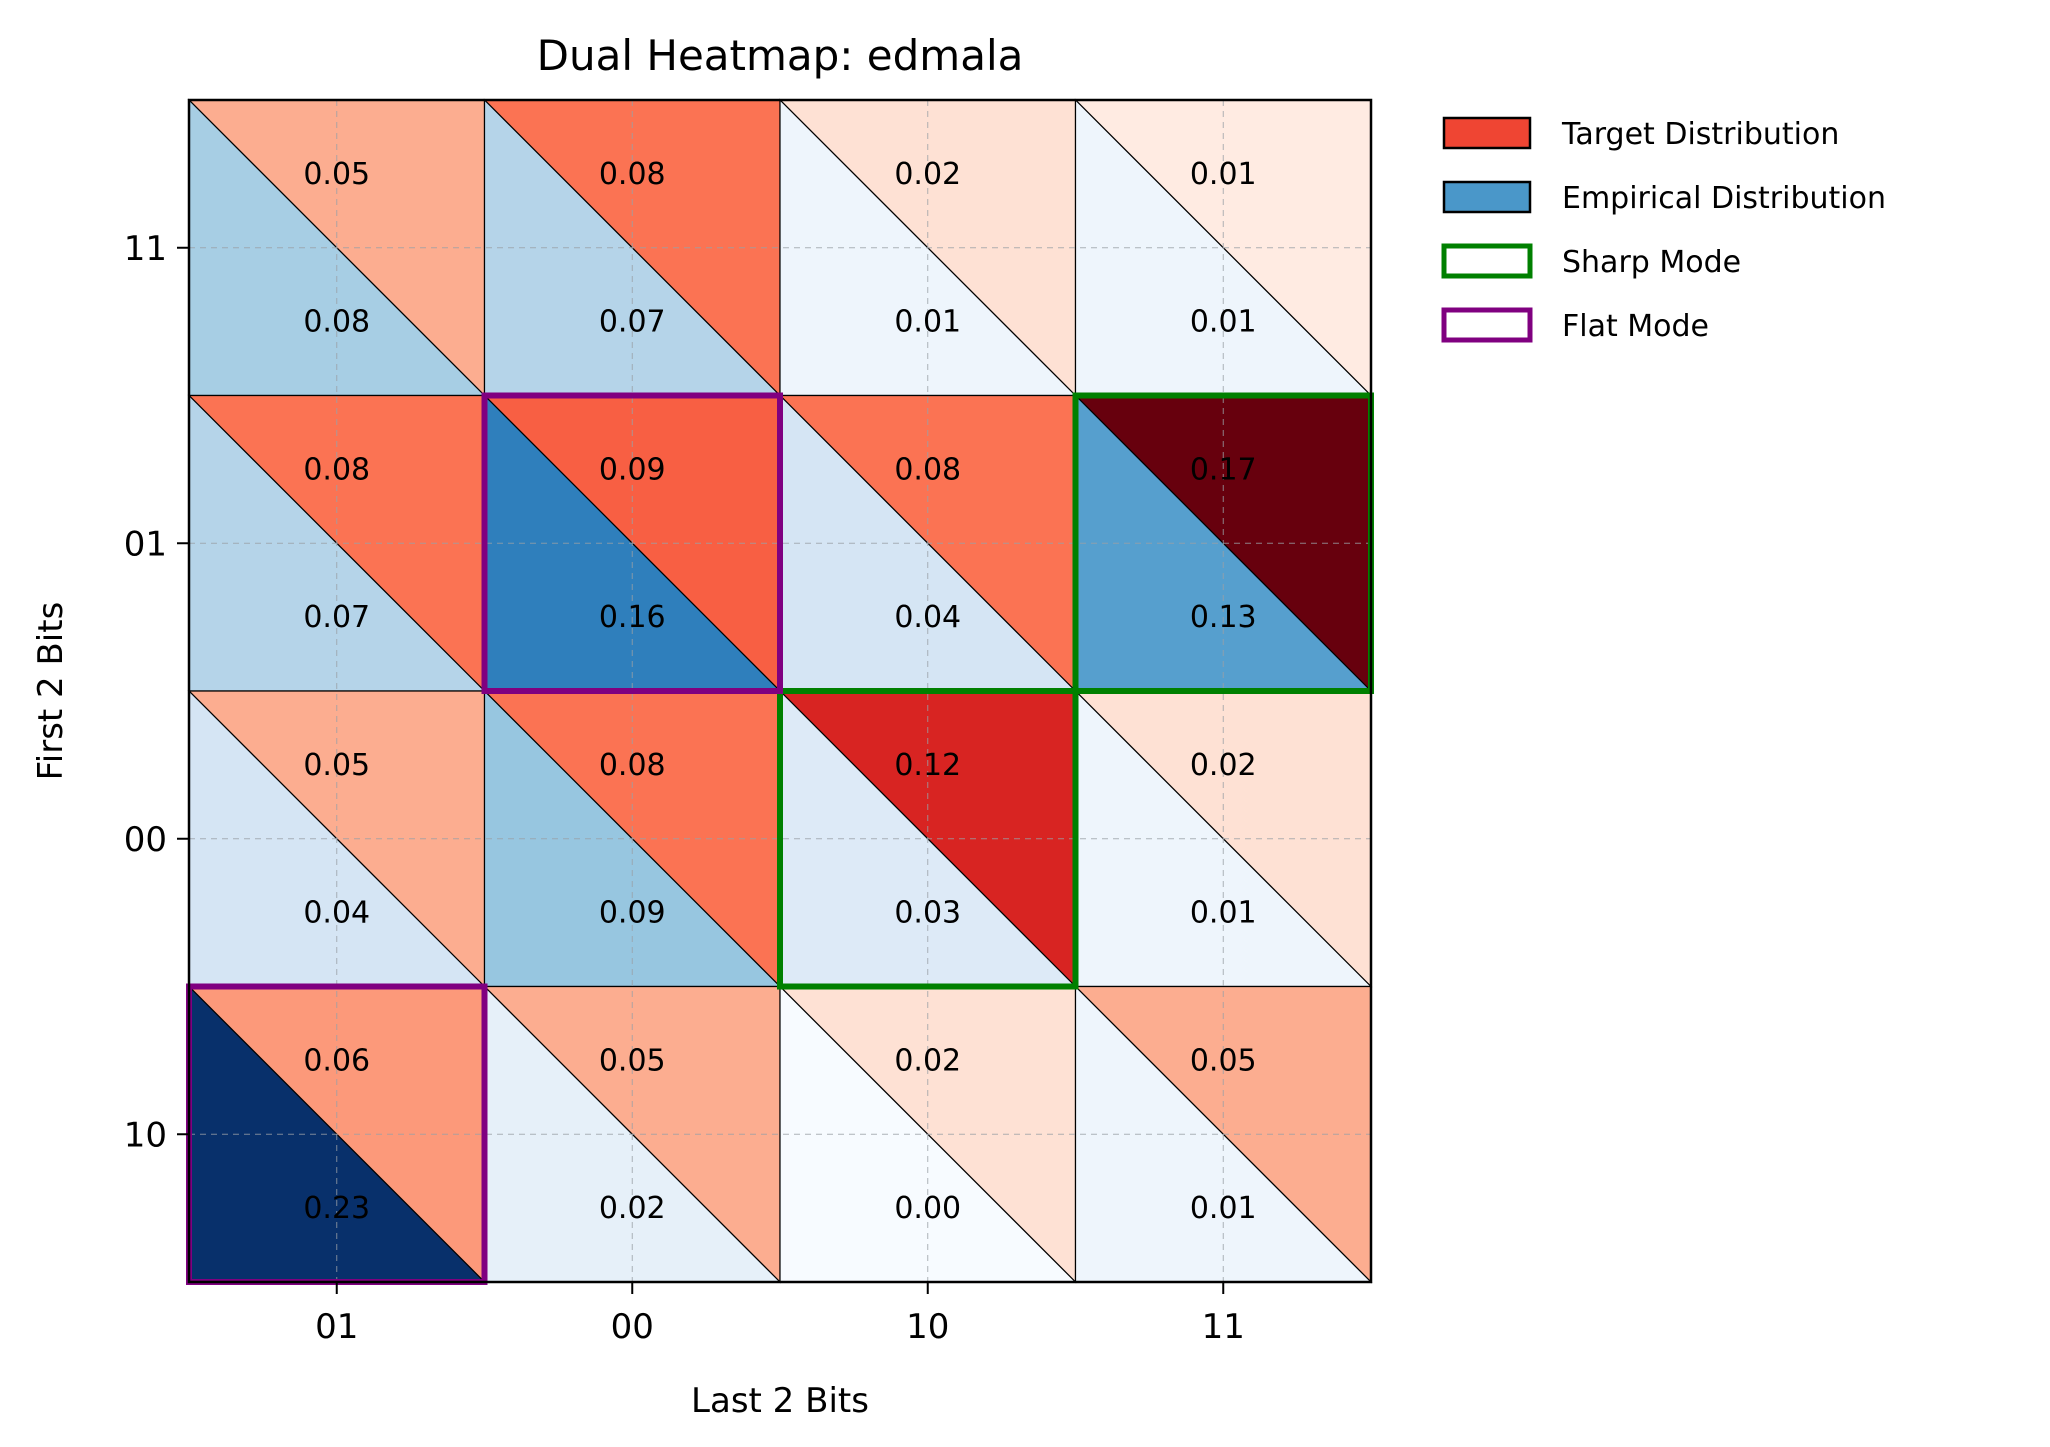 This screenshot has height=1447, width=2050. What do you see at coordinates (145, 1135) in the screenshot?
I see `y-tick-label: 10` at bounding box center [145, 1135].